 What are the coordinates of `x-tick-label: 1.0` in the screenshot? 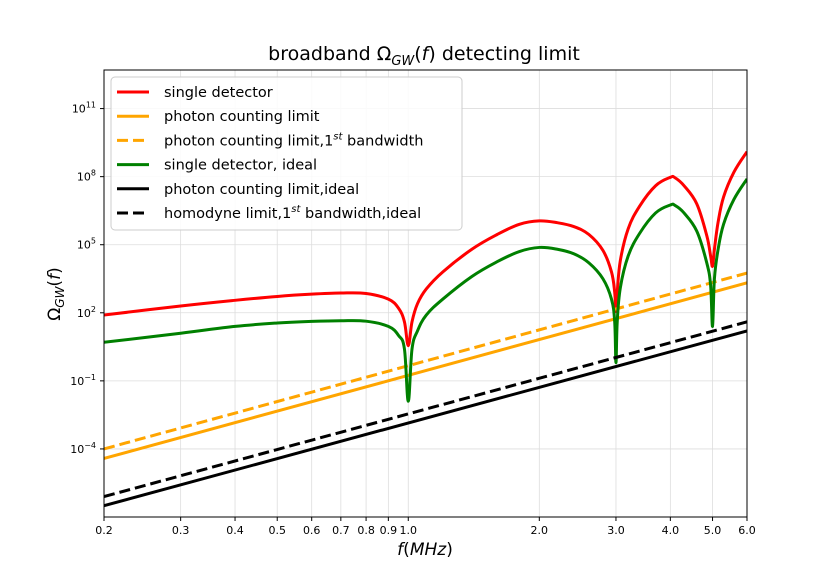 It's located at (409, 530).